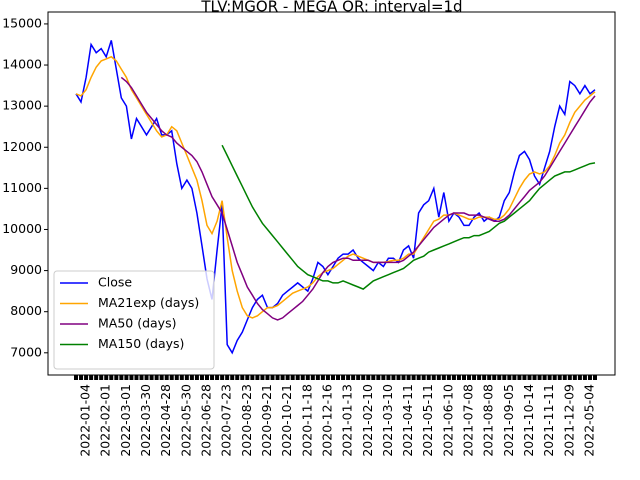  I want to click on x-tick-label: 2021-11-11, so click(548, 420).